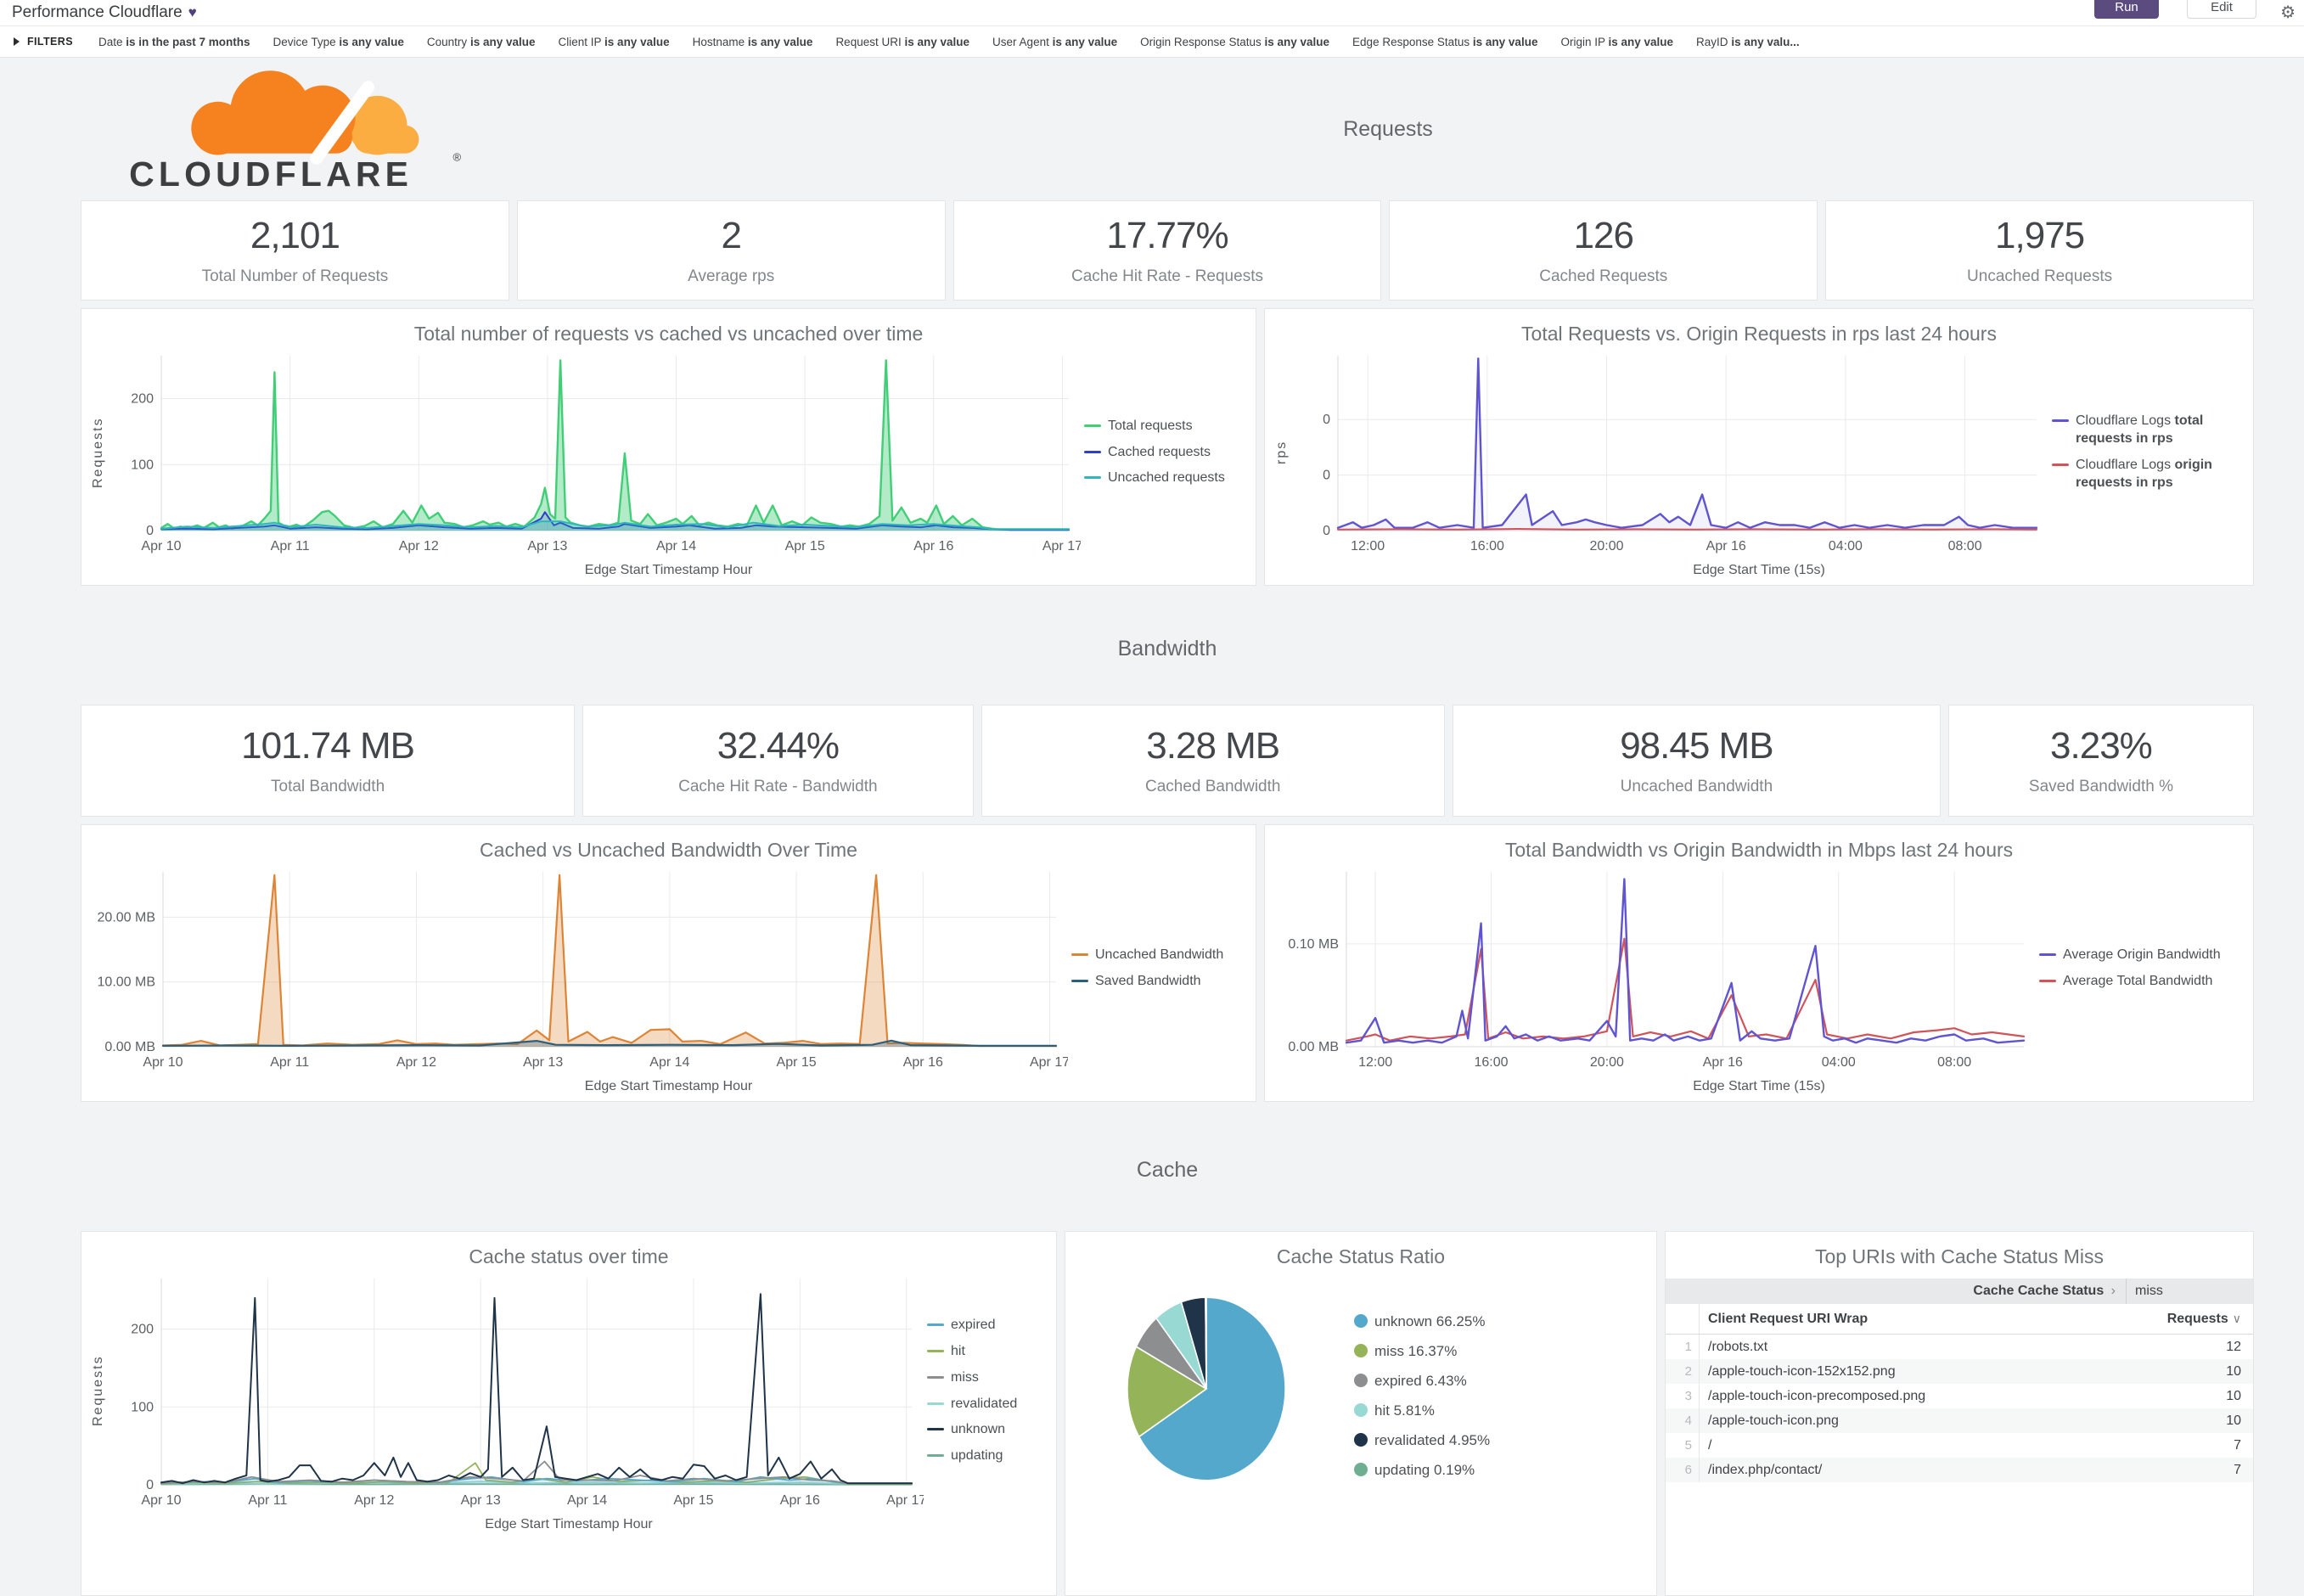 Image resolution: width=2304 pixels, height=1596 pixels. I want to click on requests-cell: 12, so click(2233, 1346).